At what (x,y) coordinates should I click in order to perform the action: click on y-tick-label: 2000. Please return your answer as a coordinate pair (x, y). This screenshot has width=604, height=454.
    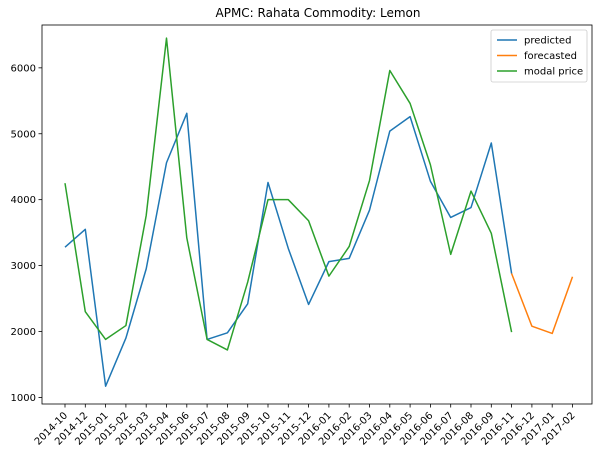
    Looking at the image, I should click on (23, 332).